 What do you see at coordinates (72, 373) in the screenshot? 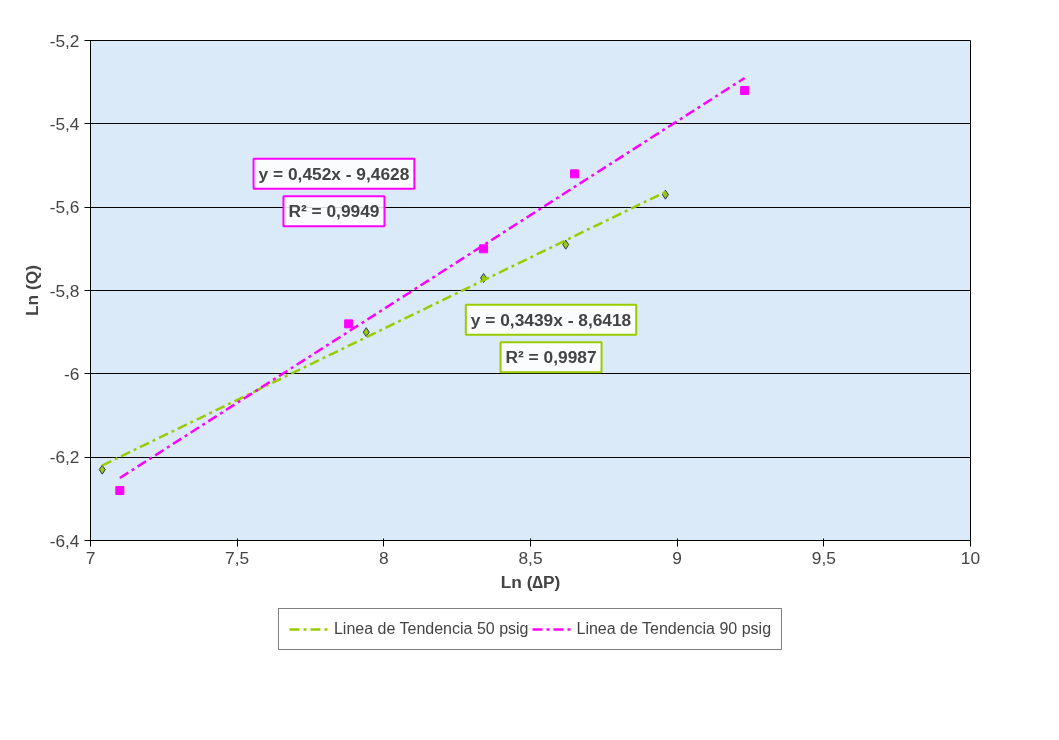
I see `y-tick-label: -6` at bounding box center [72, 373].